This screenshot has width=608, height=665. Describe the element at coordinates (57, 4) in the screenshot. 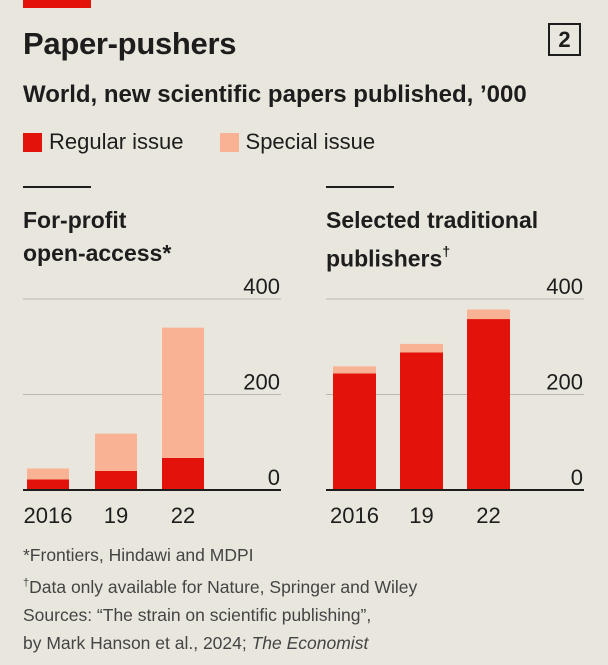

I see `economist-red-tab` at that location.